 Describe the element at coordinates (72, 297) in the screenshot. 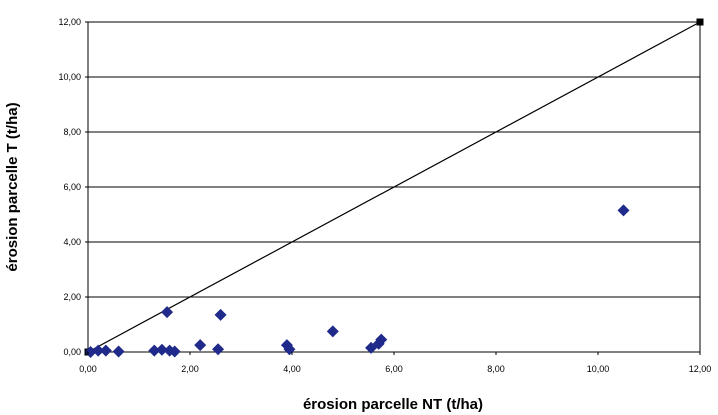

I see `y-tick-label: 2,00` at that location.